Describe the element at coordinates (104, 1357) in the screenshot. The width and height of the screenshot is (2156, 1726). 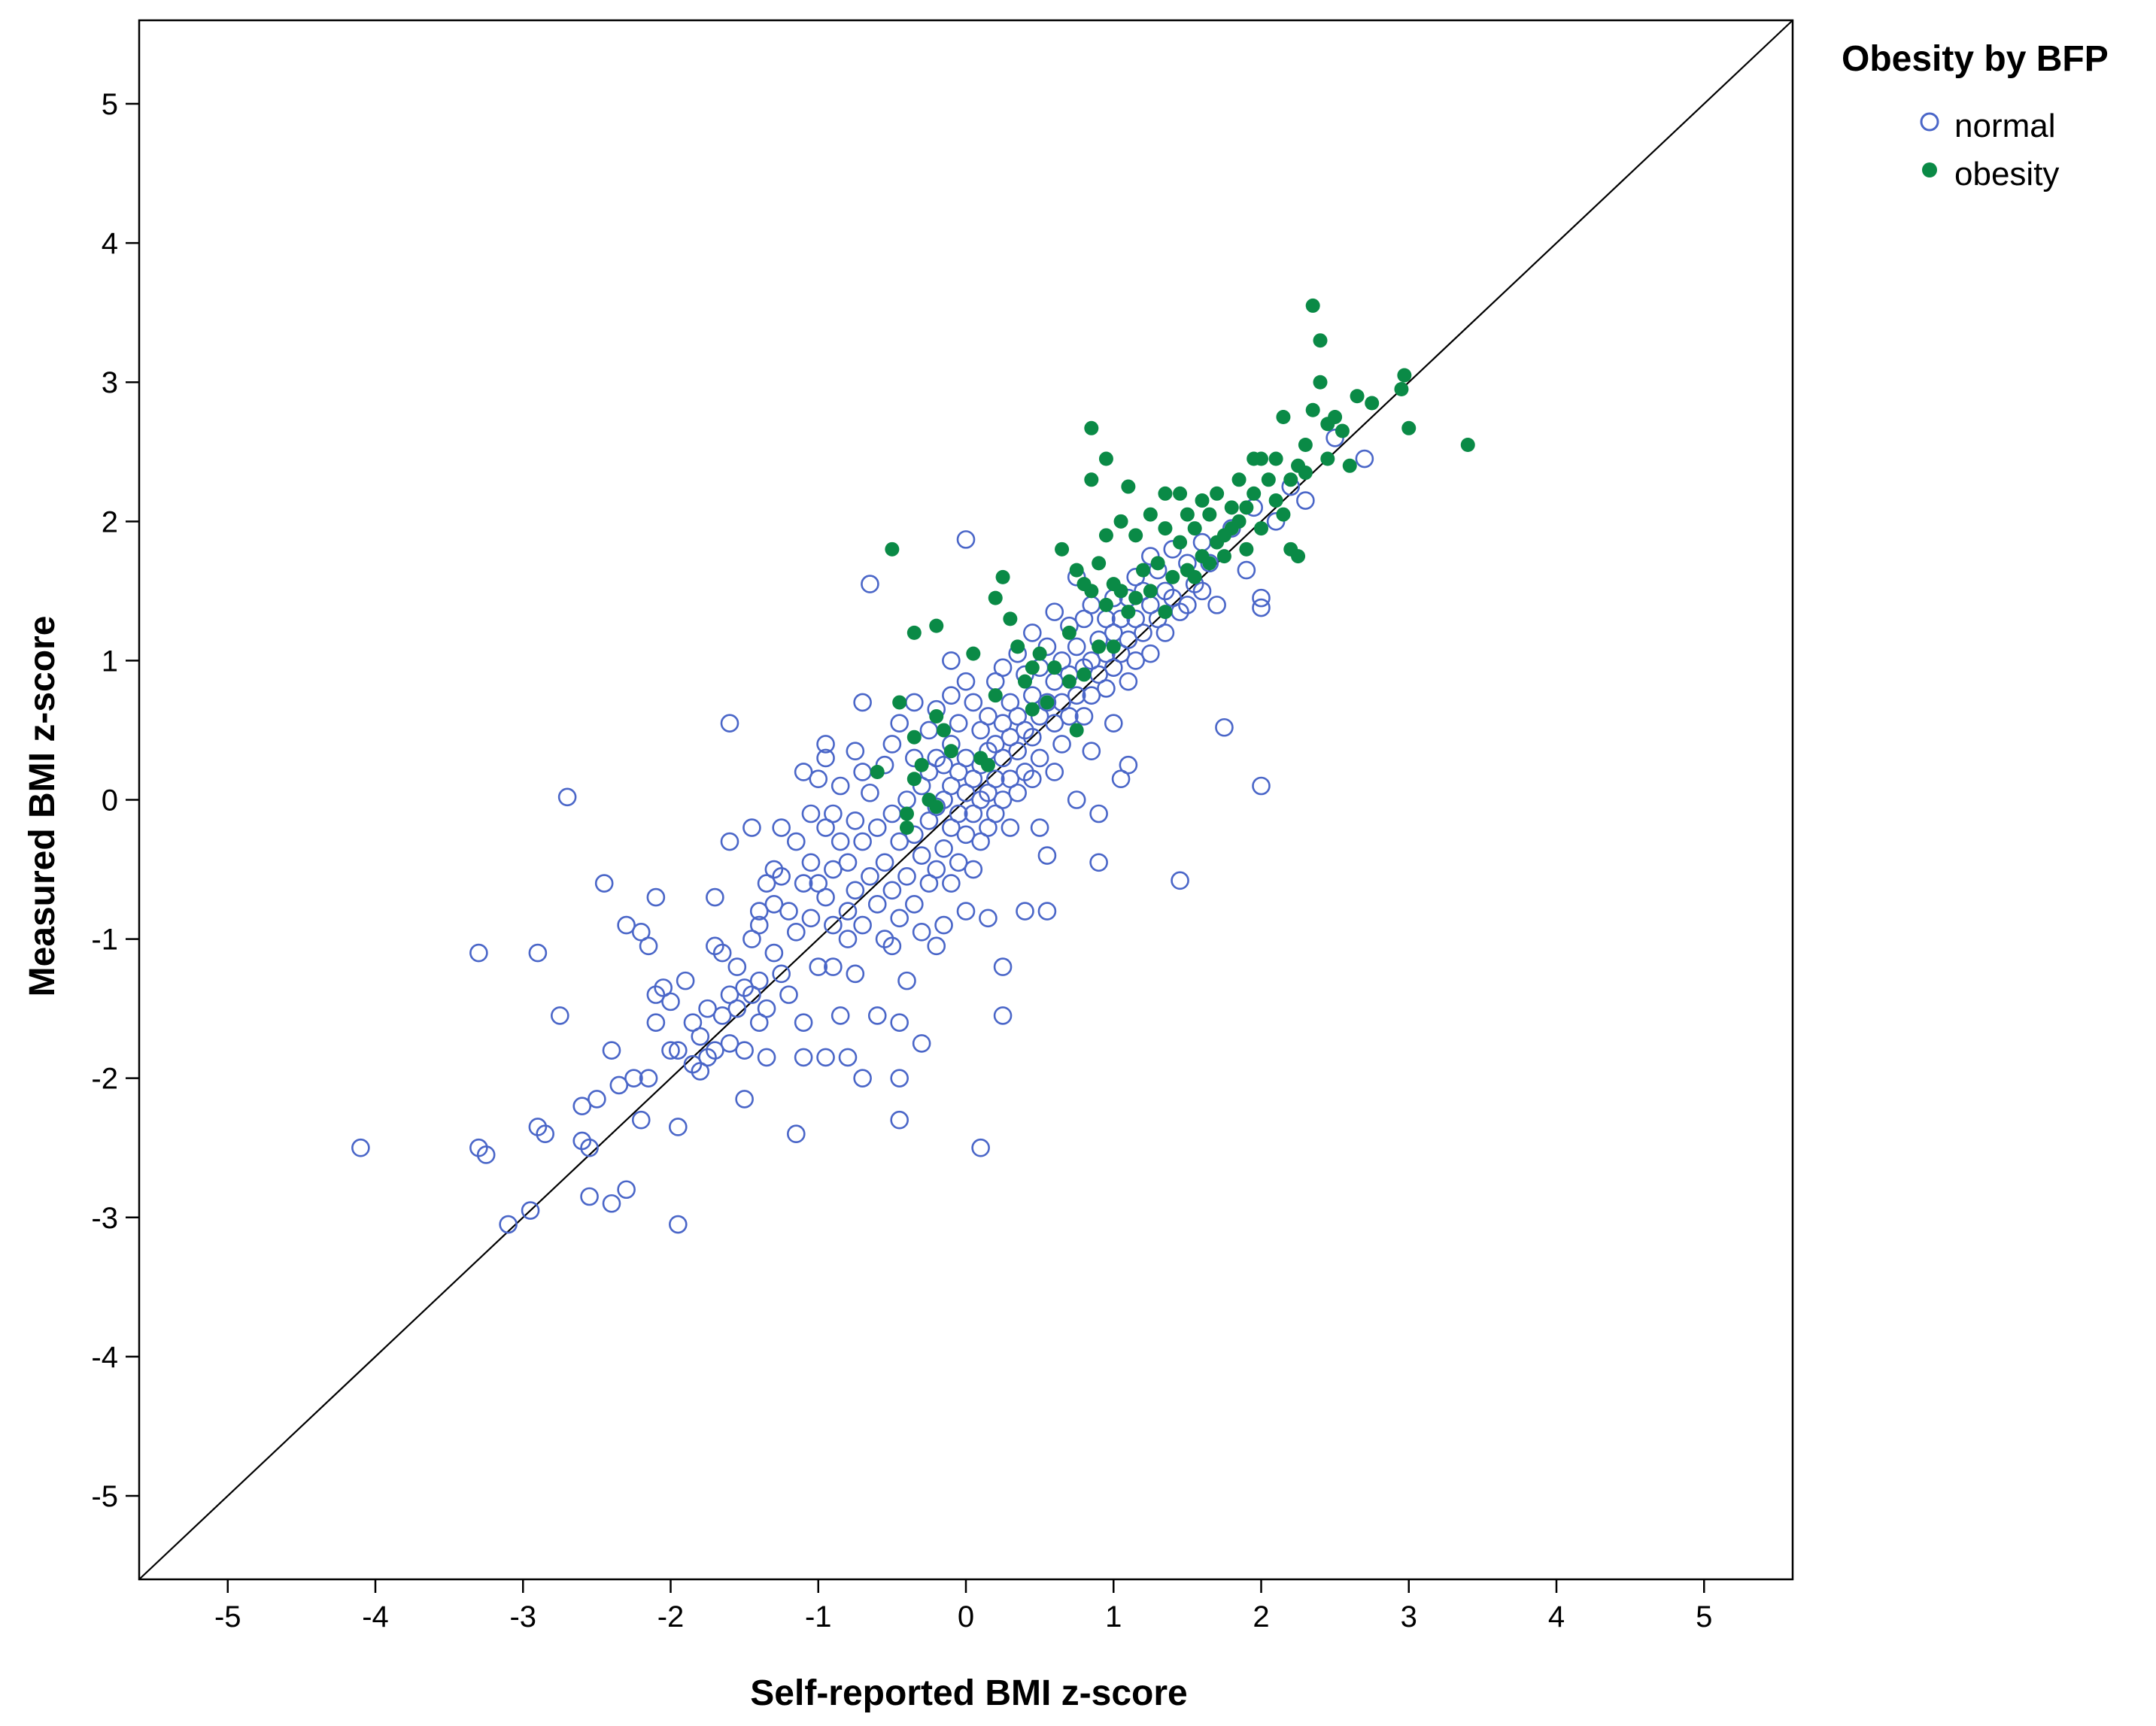
I see `y-tick-label: -4` at that location.